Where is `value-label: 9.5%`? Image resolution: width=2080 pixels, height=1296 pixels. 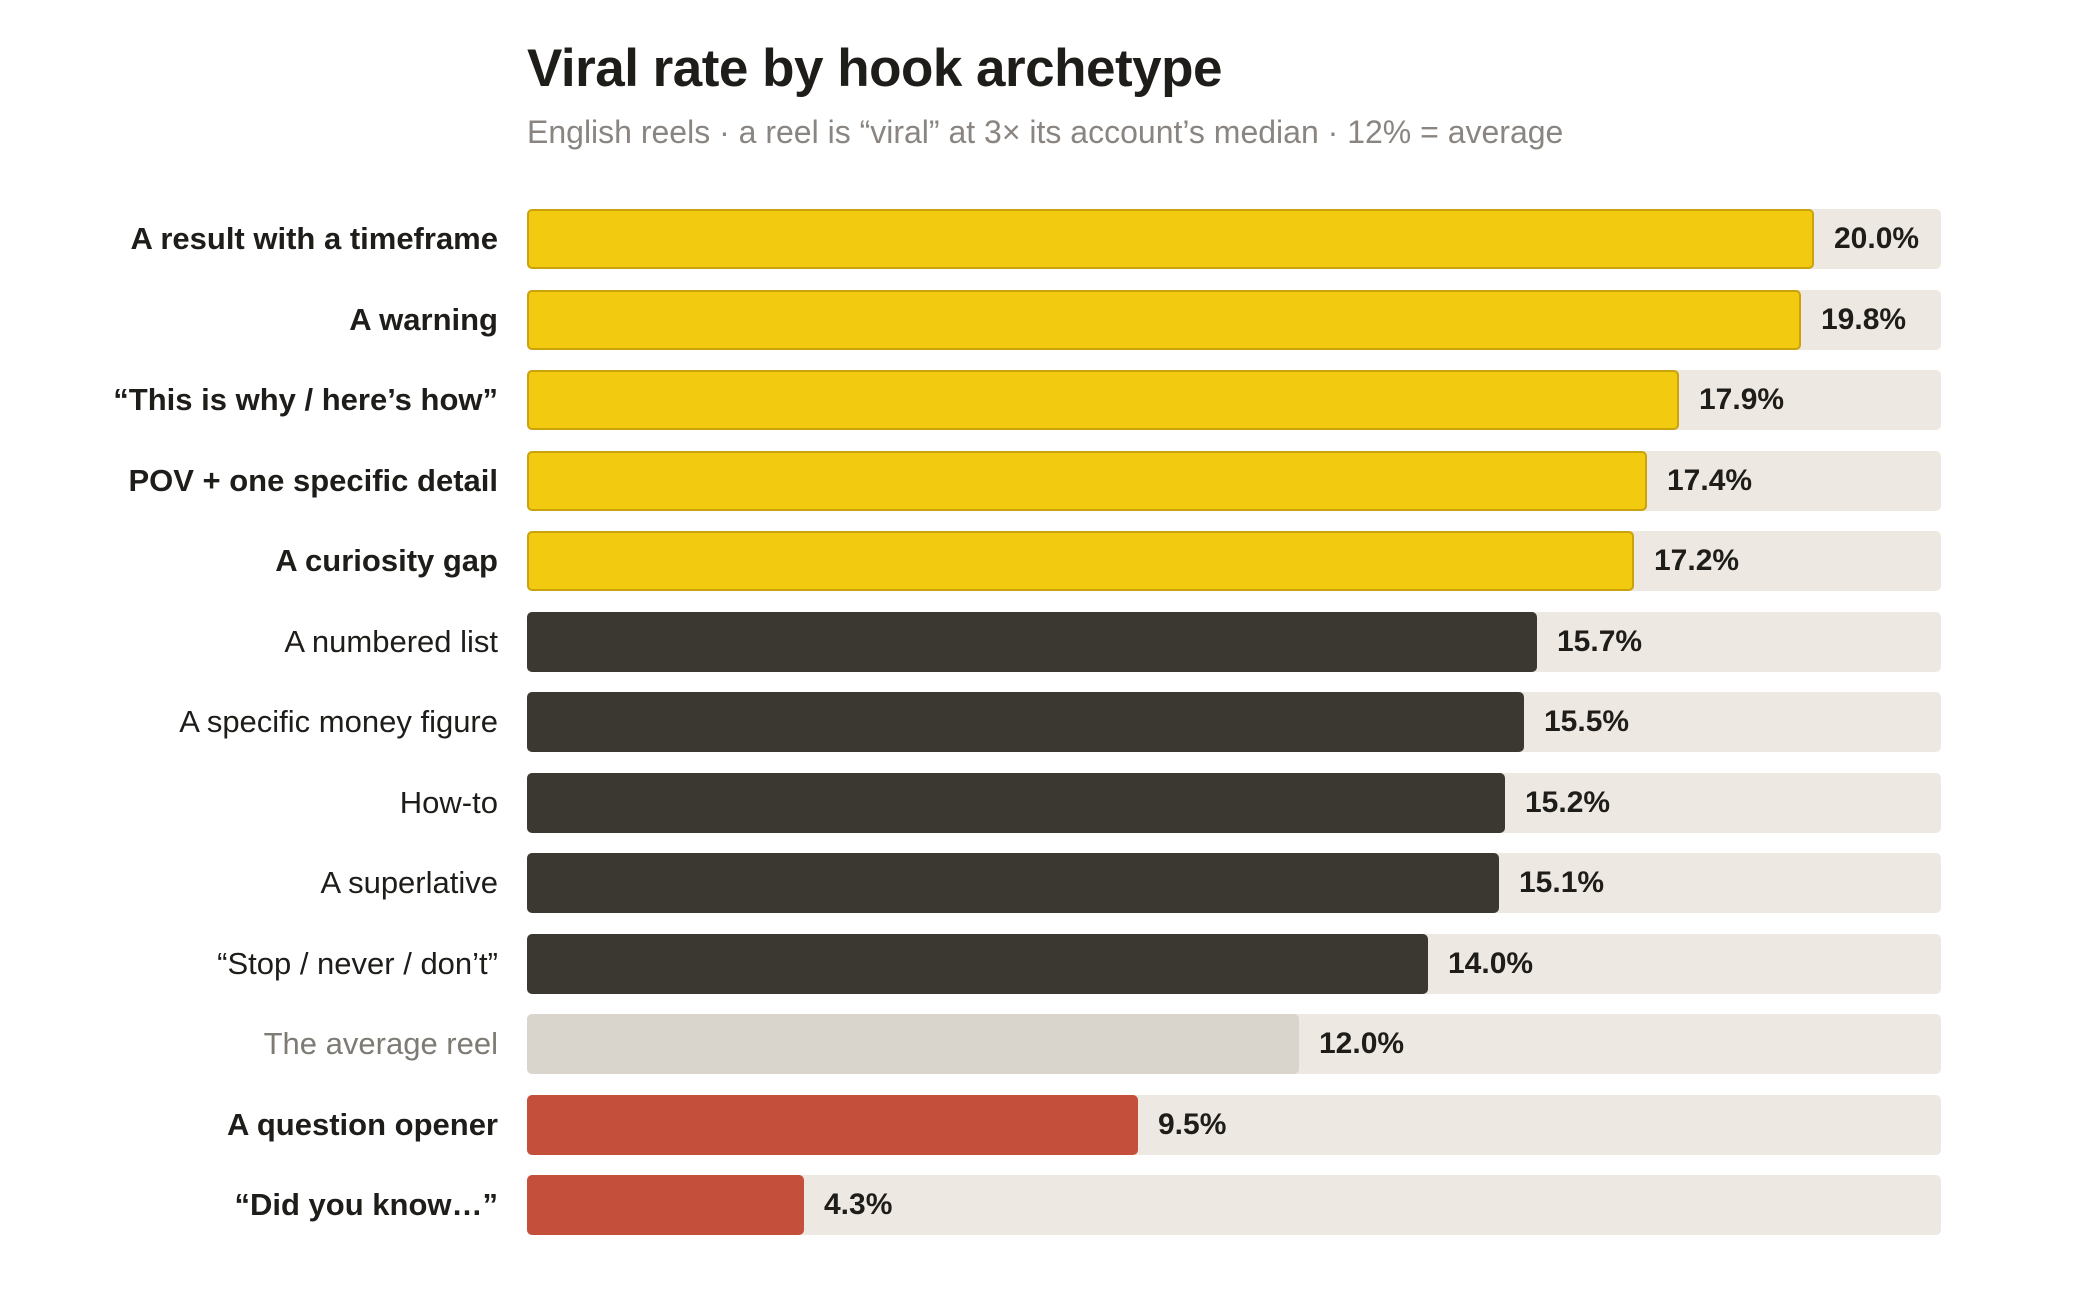
value-label: 9.5% is located at coordinates (1192, 1124).